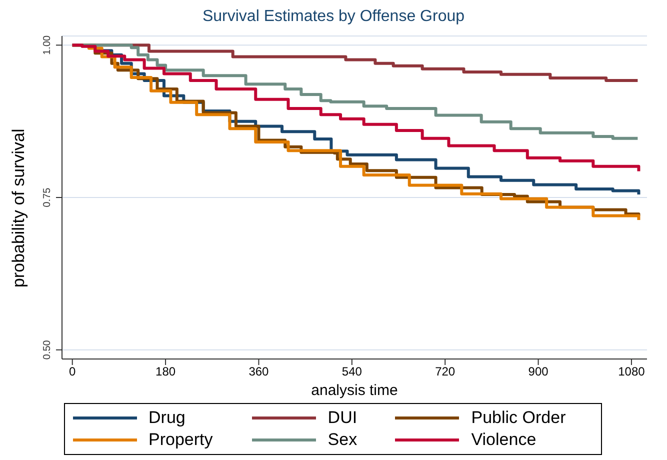 This screenshot has width=667, height=460. I want to click on legend-label: Violence, so click(503, 440).